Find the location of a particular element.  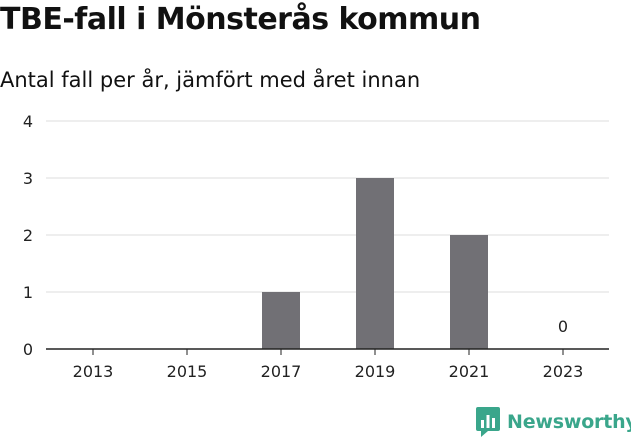

bars is located at coordinates (375, 263).